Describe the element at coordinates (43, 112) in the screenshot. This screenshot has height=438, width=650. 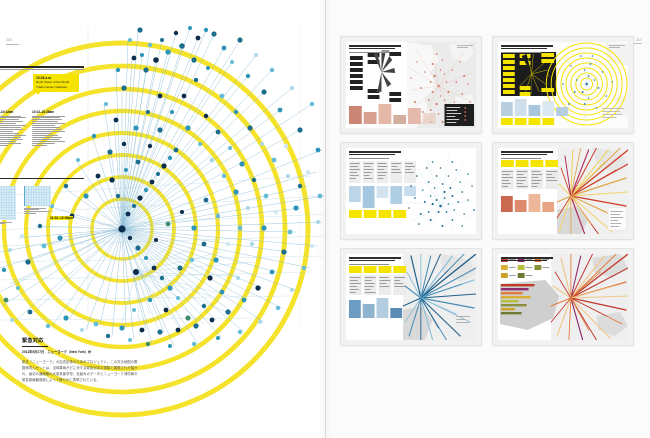
I see `column-heading: 10:13–10:28am` at that location.